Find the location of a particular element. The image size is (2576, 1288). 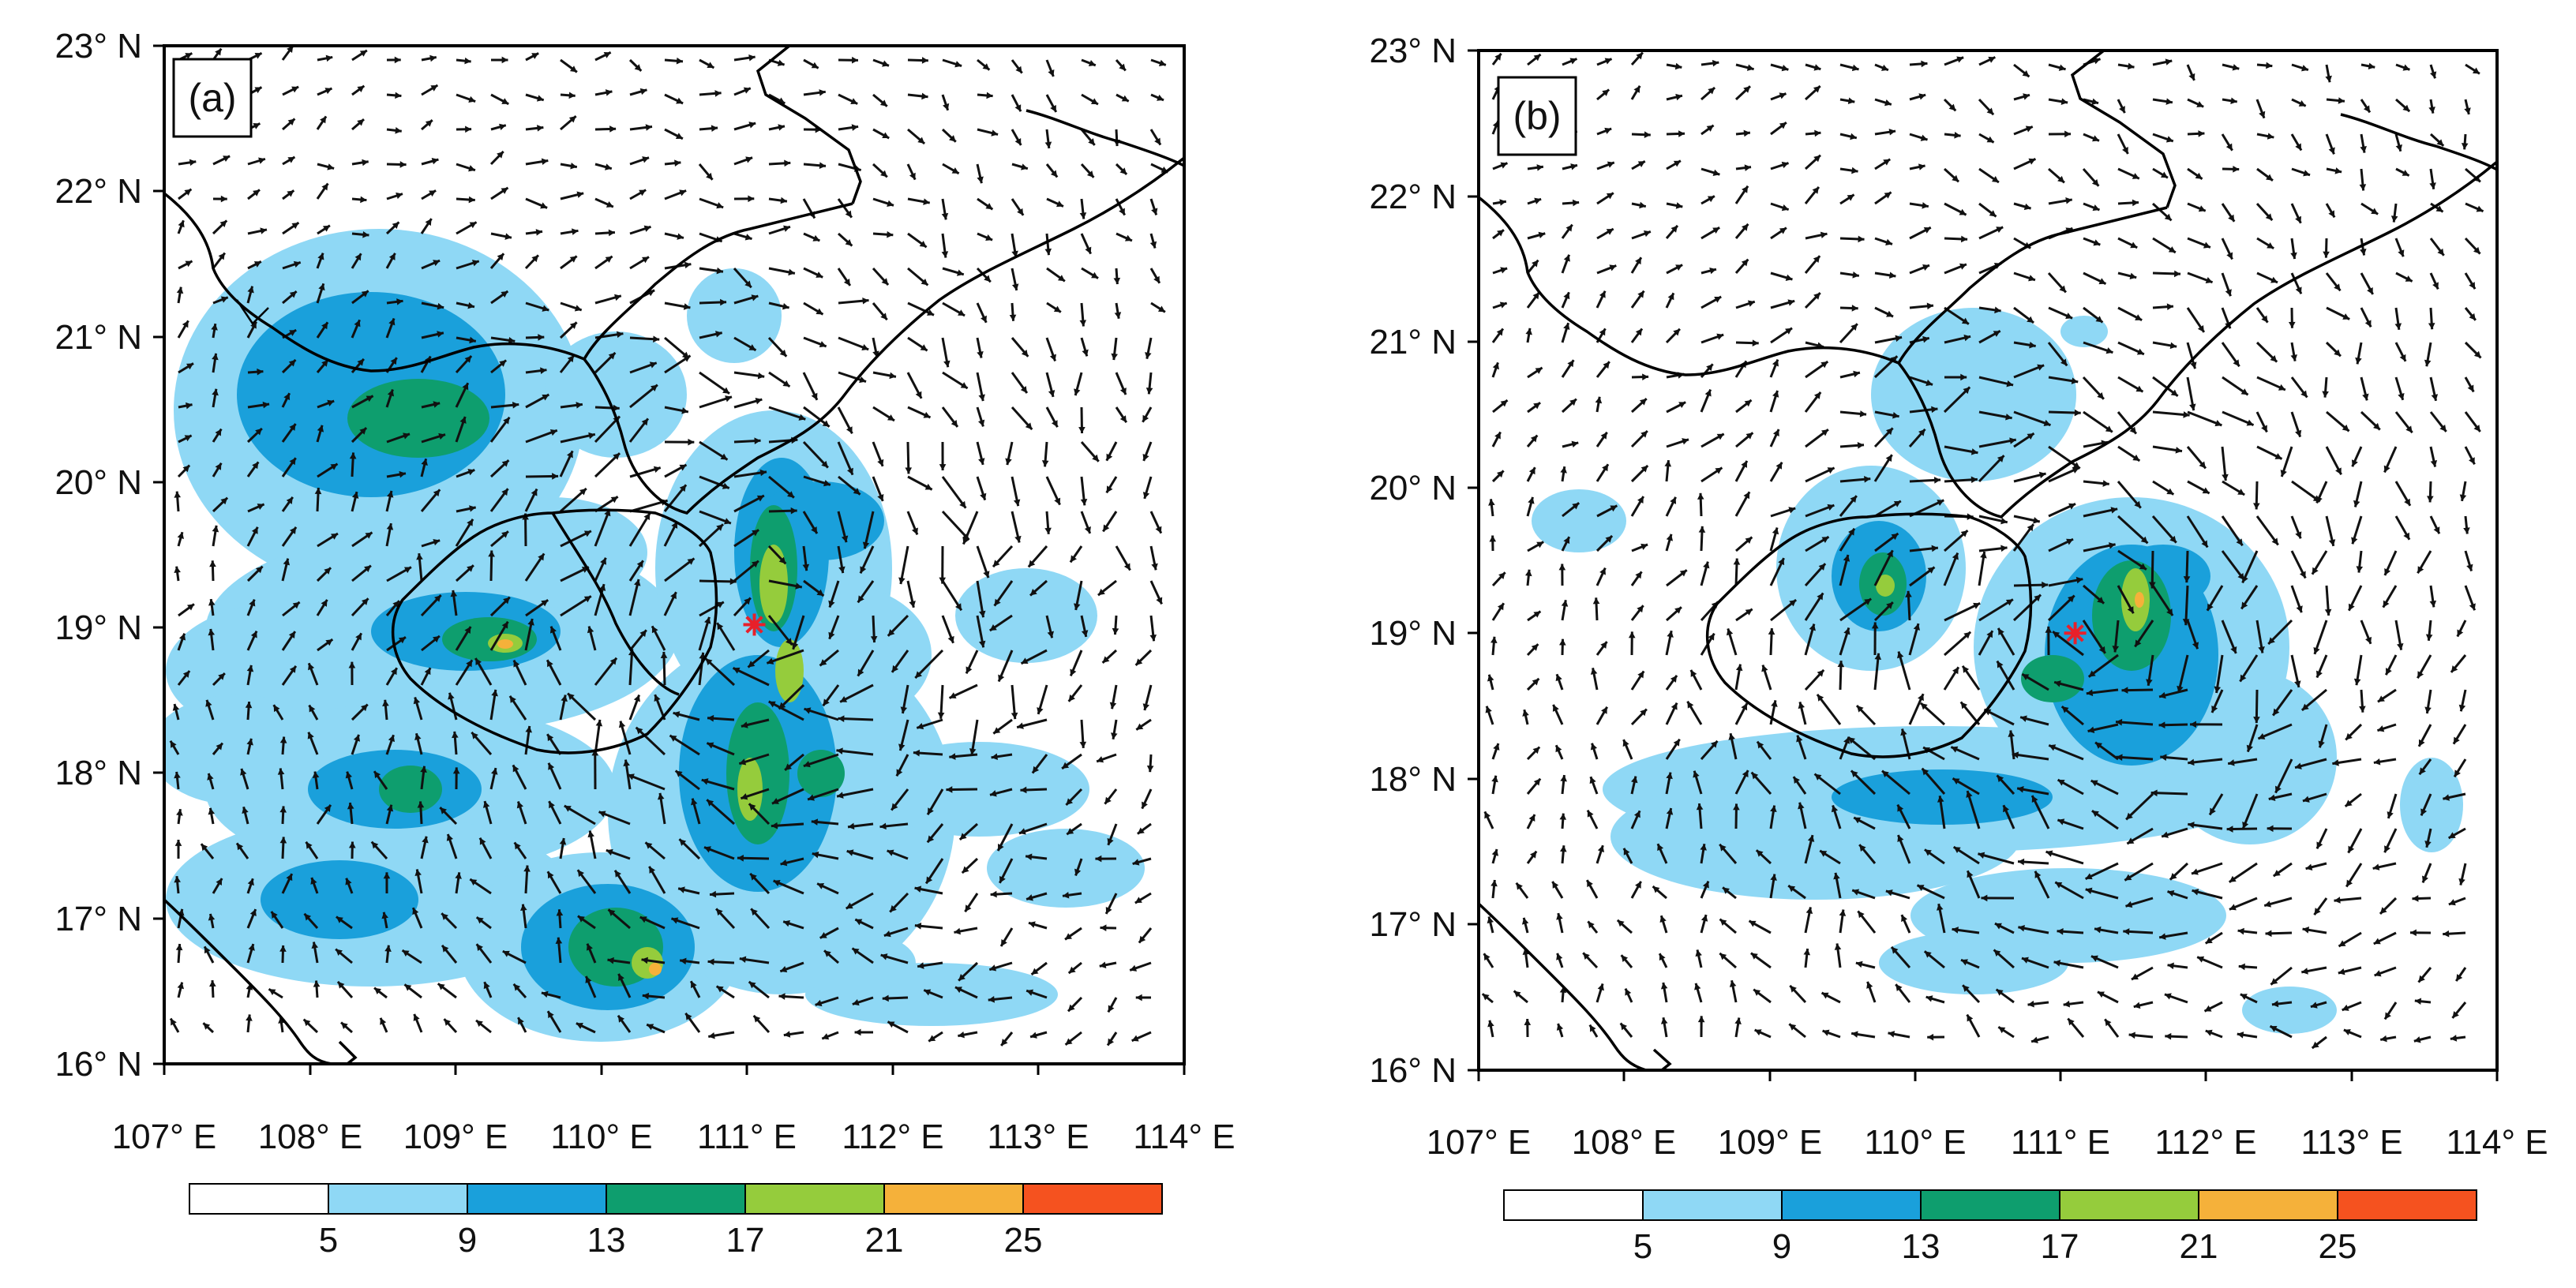

panel-b-lat-label: 20° N is located at coordinates (1413, 488).